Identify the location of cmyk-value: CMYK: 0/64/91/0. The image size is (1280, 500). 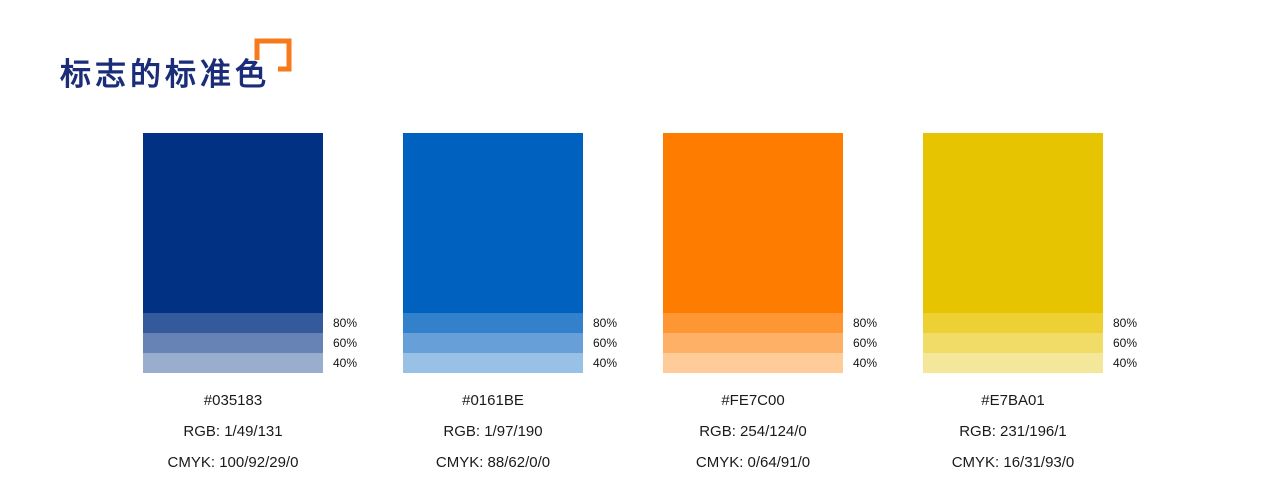
(753, 462).